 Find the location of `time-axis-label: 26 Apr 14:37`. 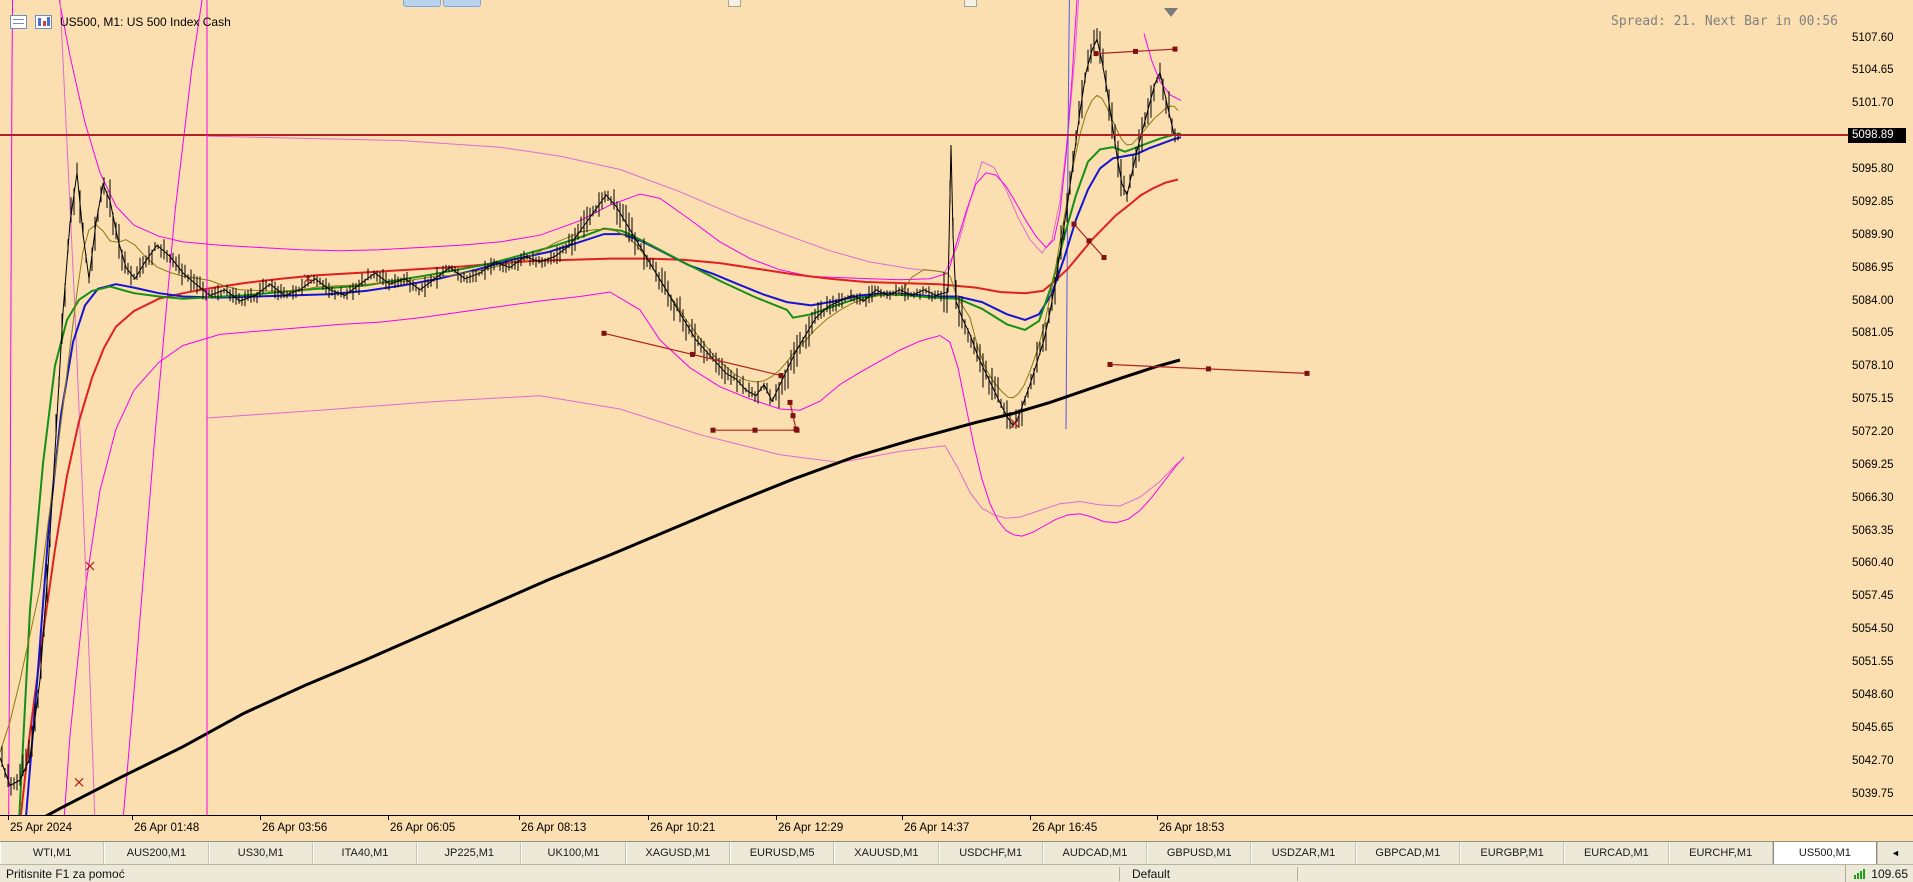

time-axis-label: 26 Apr 14:37 is located at coordinates (937, 828).